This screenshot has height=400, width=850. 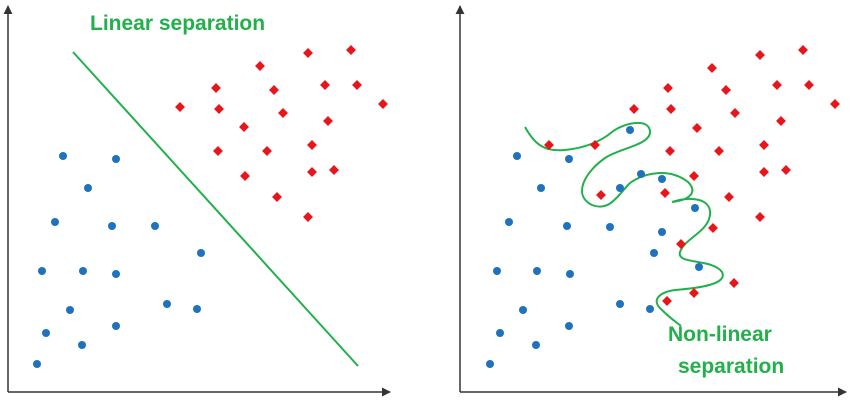 I want to click on left-title: Linear separation, so click(x=177, y=23).